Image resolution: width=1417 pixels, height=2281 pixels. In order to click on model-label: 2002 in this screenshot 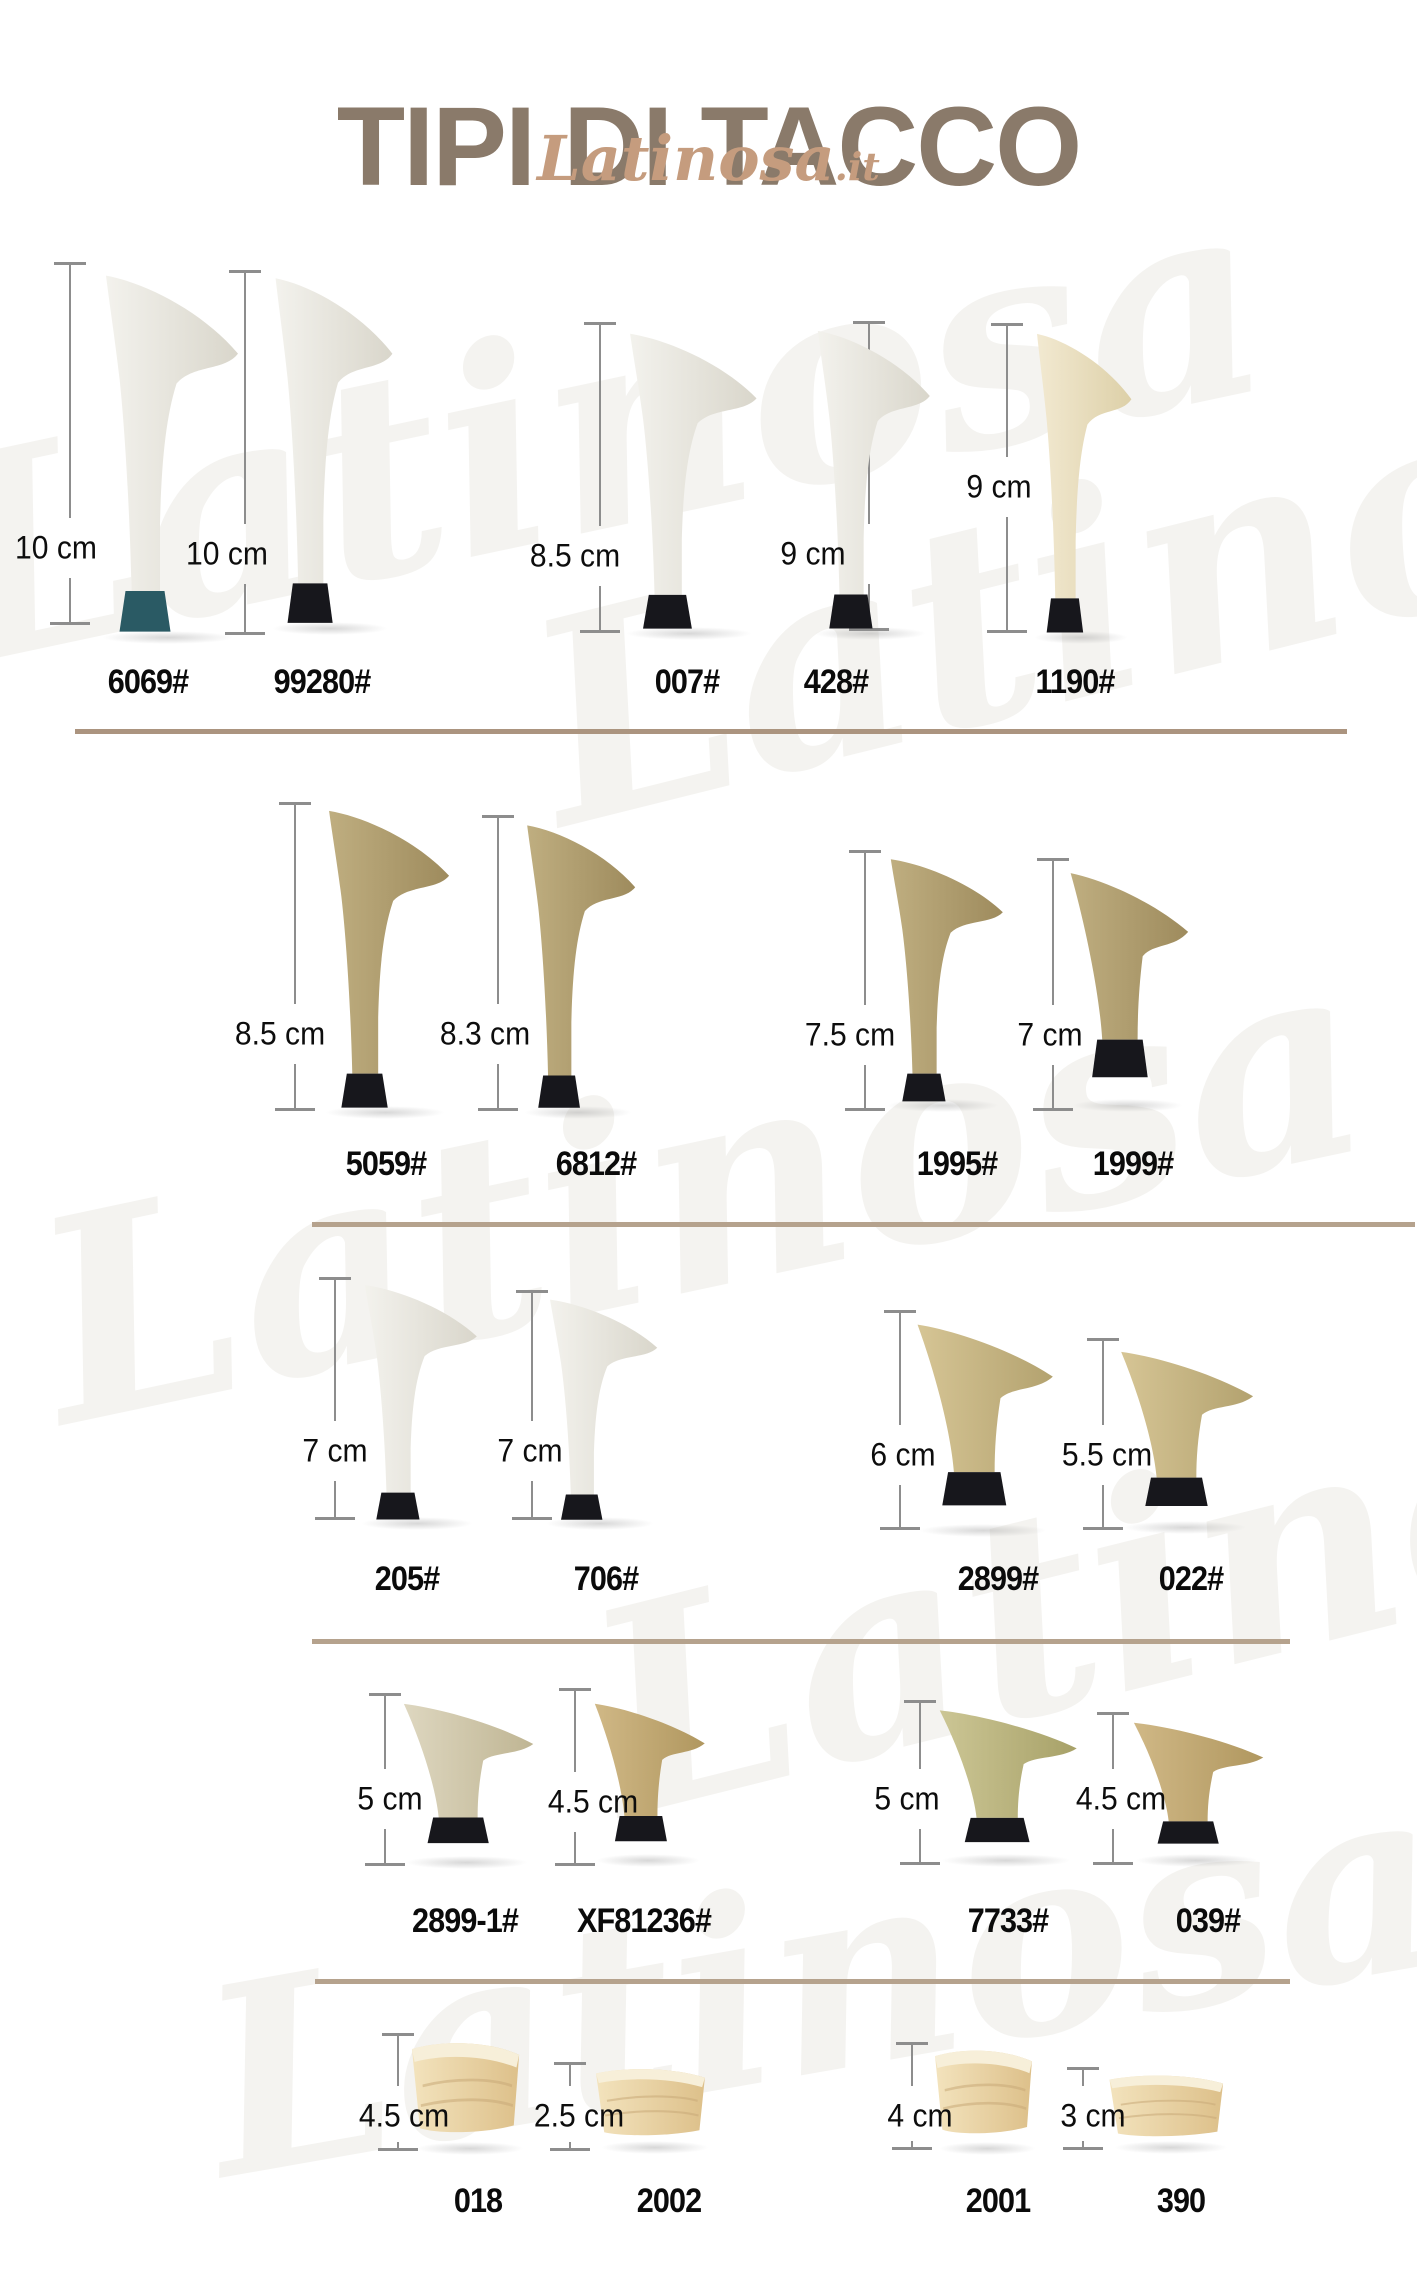, I will do `click(669, 2201)`.